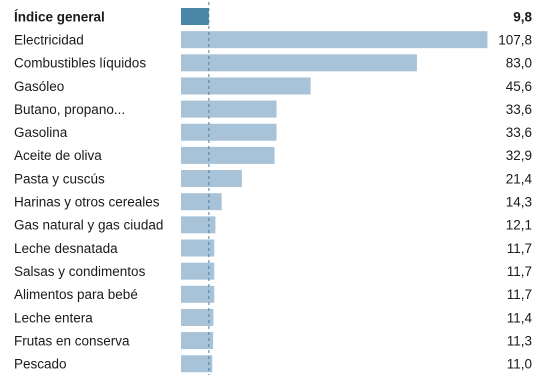 The width and height of the screenshot is (548, 377). Describe the element at coordinates (59, 16) in the screenshot. I see `category-label: Índice general` at that location.